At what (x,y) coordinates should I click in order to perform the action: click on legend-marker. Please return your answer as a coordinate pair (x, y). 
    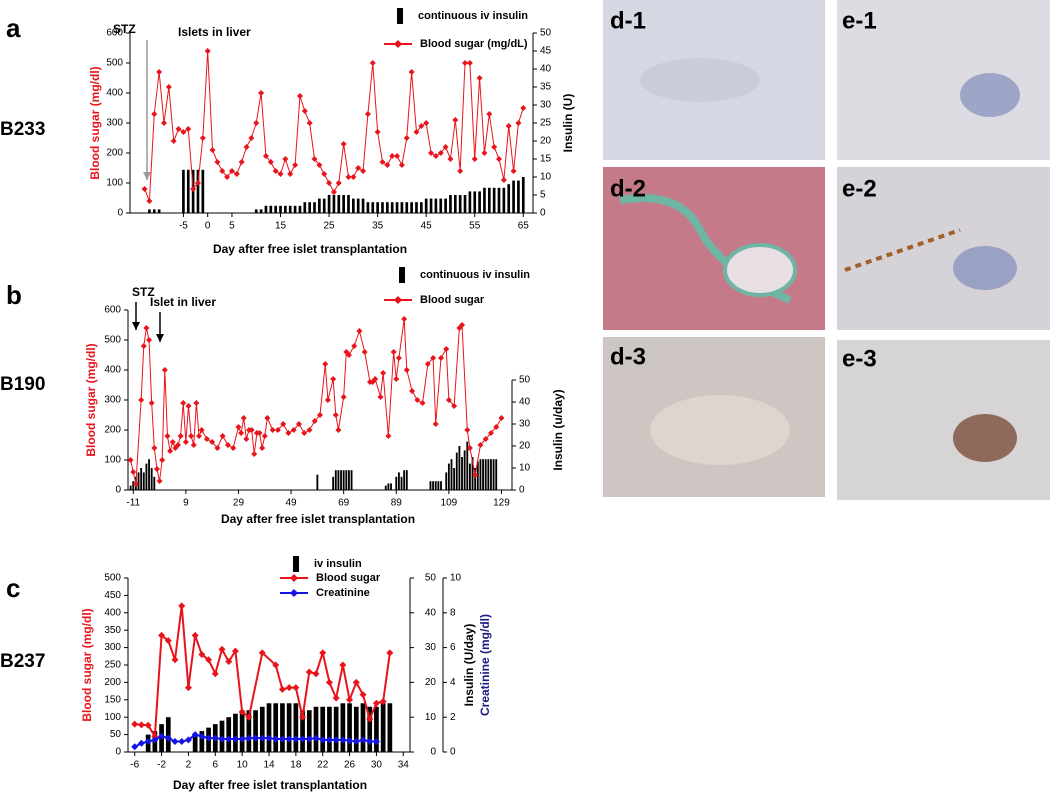
    Looking at the image, I should click on (398, 300).